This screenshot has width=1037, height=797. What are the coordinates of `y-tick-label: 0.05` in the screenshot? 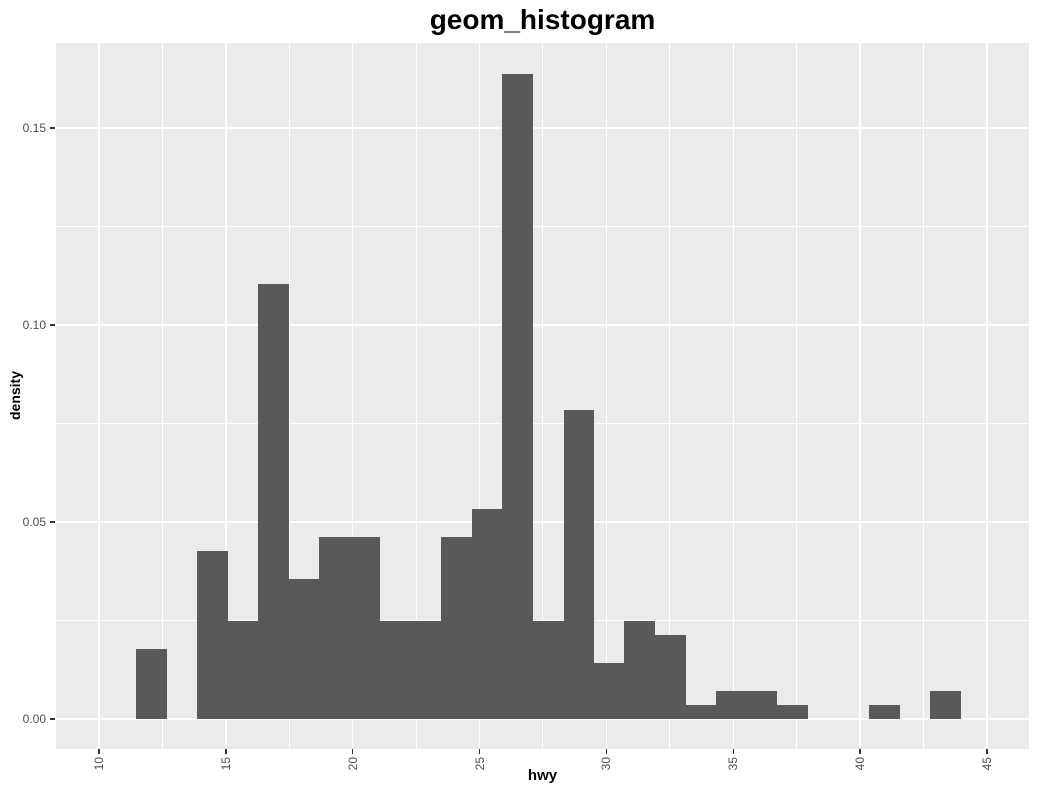 It's located at (34, 522).